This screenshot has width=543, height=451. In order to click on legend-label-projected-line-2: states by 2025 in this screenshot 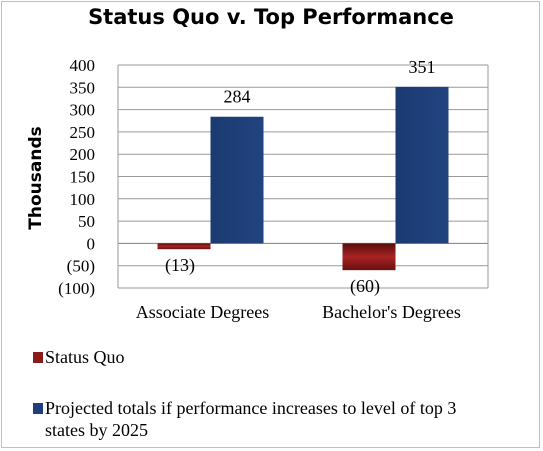, I will do `click(96, 430)`.